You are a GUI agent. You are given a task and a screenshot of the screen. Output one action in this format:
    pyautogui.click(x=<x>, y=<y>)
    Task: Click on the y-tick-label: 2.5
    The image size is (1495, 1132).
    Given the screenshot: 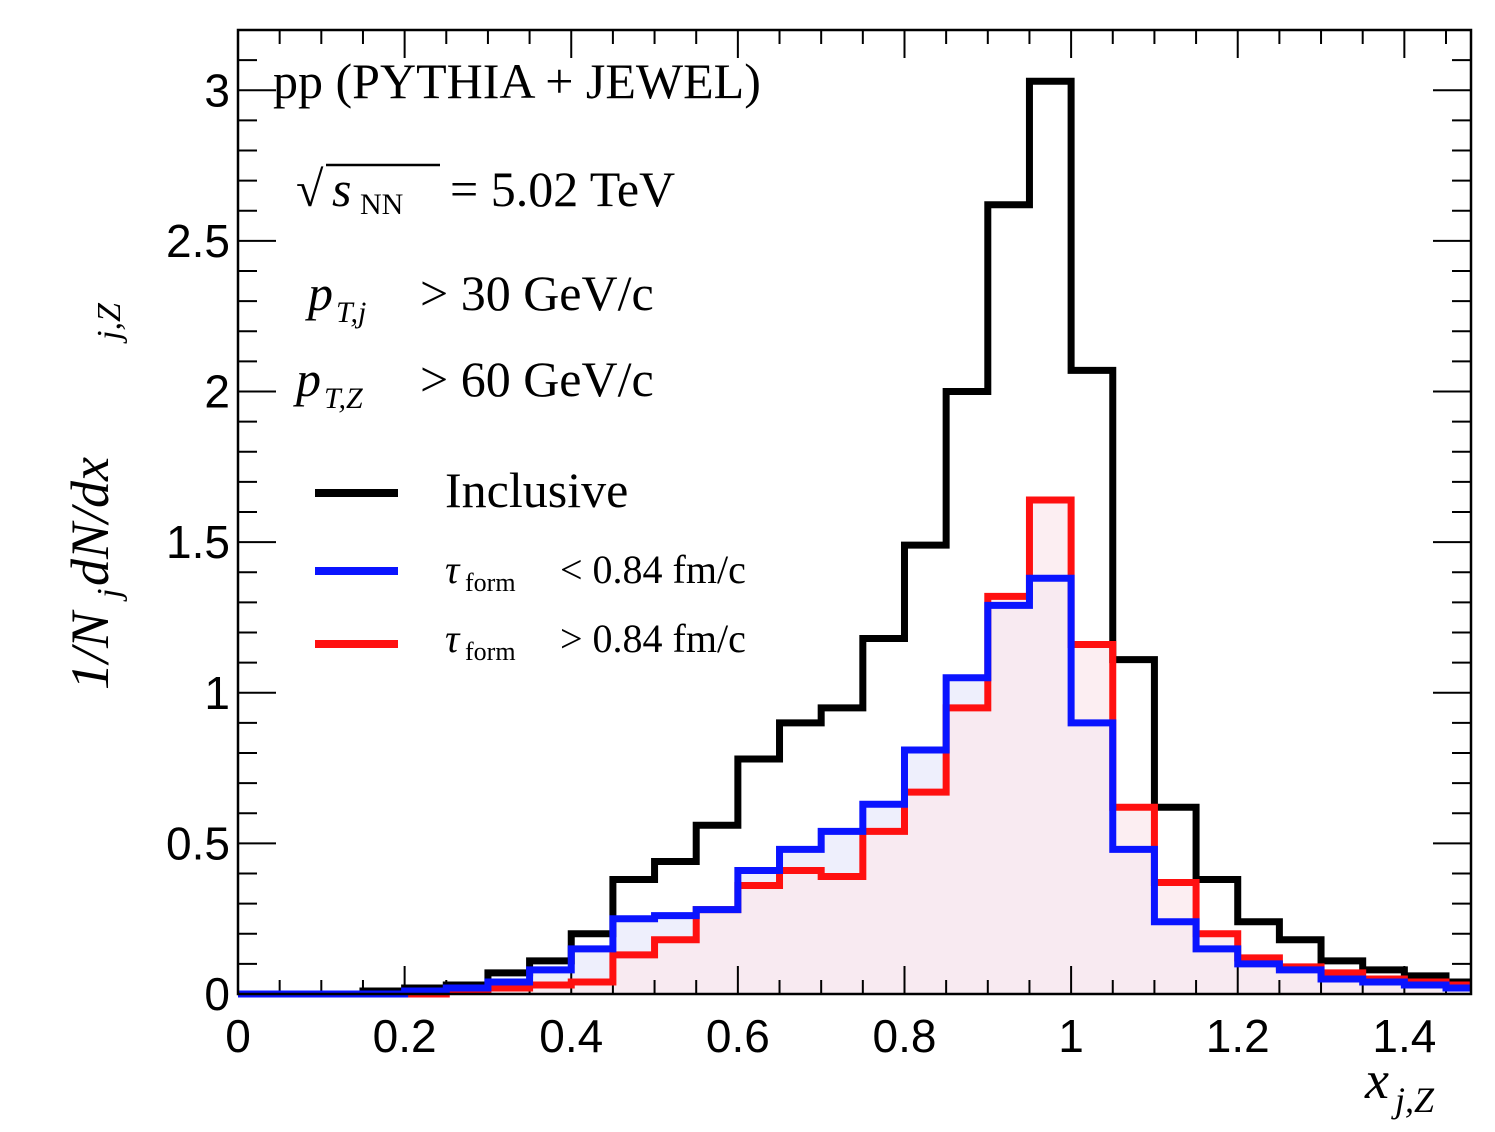 What is the action you would take?
    pyautogui.click(x=198, y=241)
    